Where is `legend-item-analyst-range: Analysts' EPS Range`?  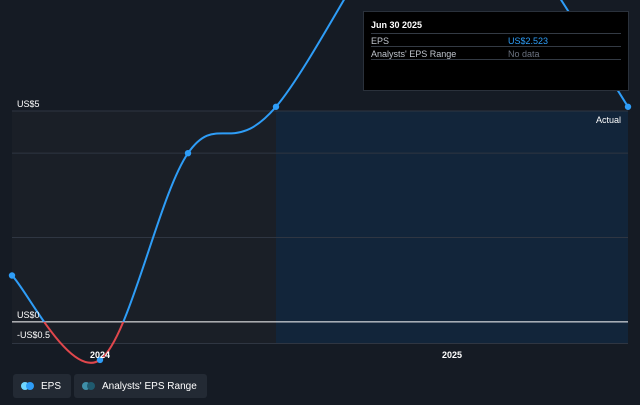 legend-item-analyst-range: Analysts' EPS Range is located at coordinates (140, 386).